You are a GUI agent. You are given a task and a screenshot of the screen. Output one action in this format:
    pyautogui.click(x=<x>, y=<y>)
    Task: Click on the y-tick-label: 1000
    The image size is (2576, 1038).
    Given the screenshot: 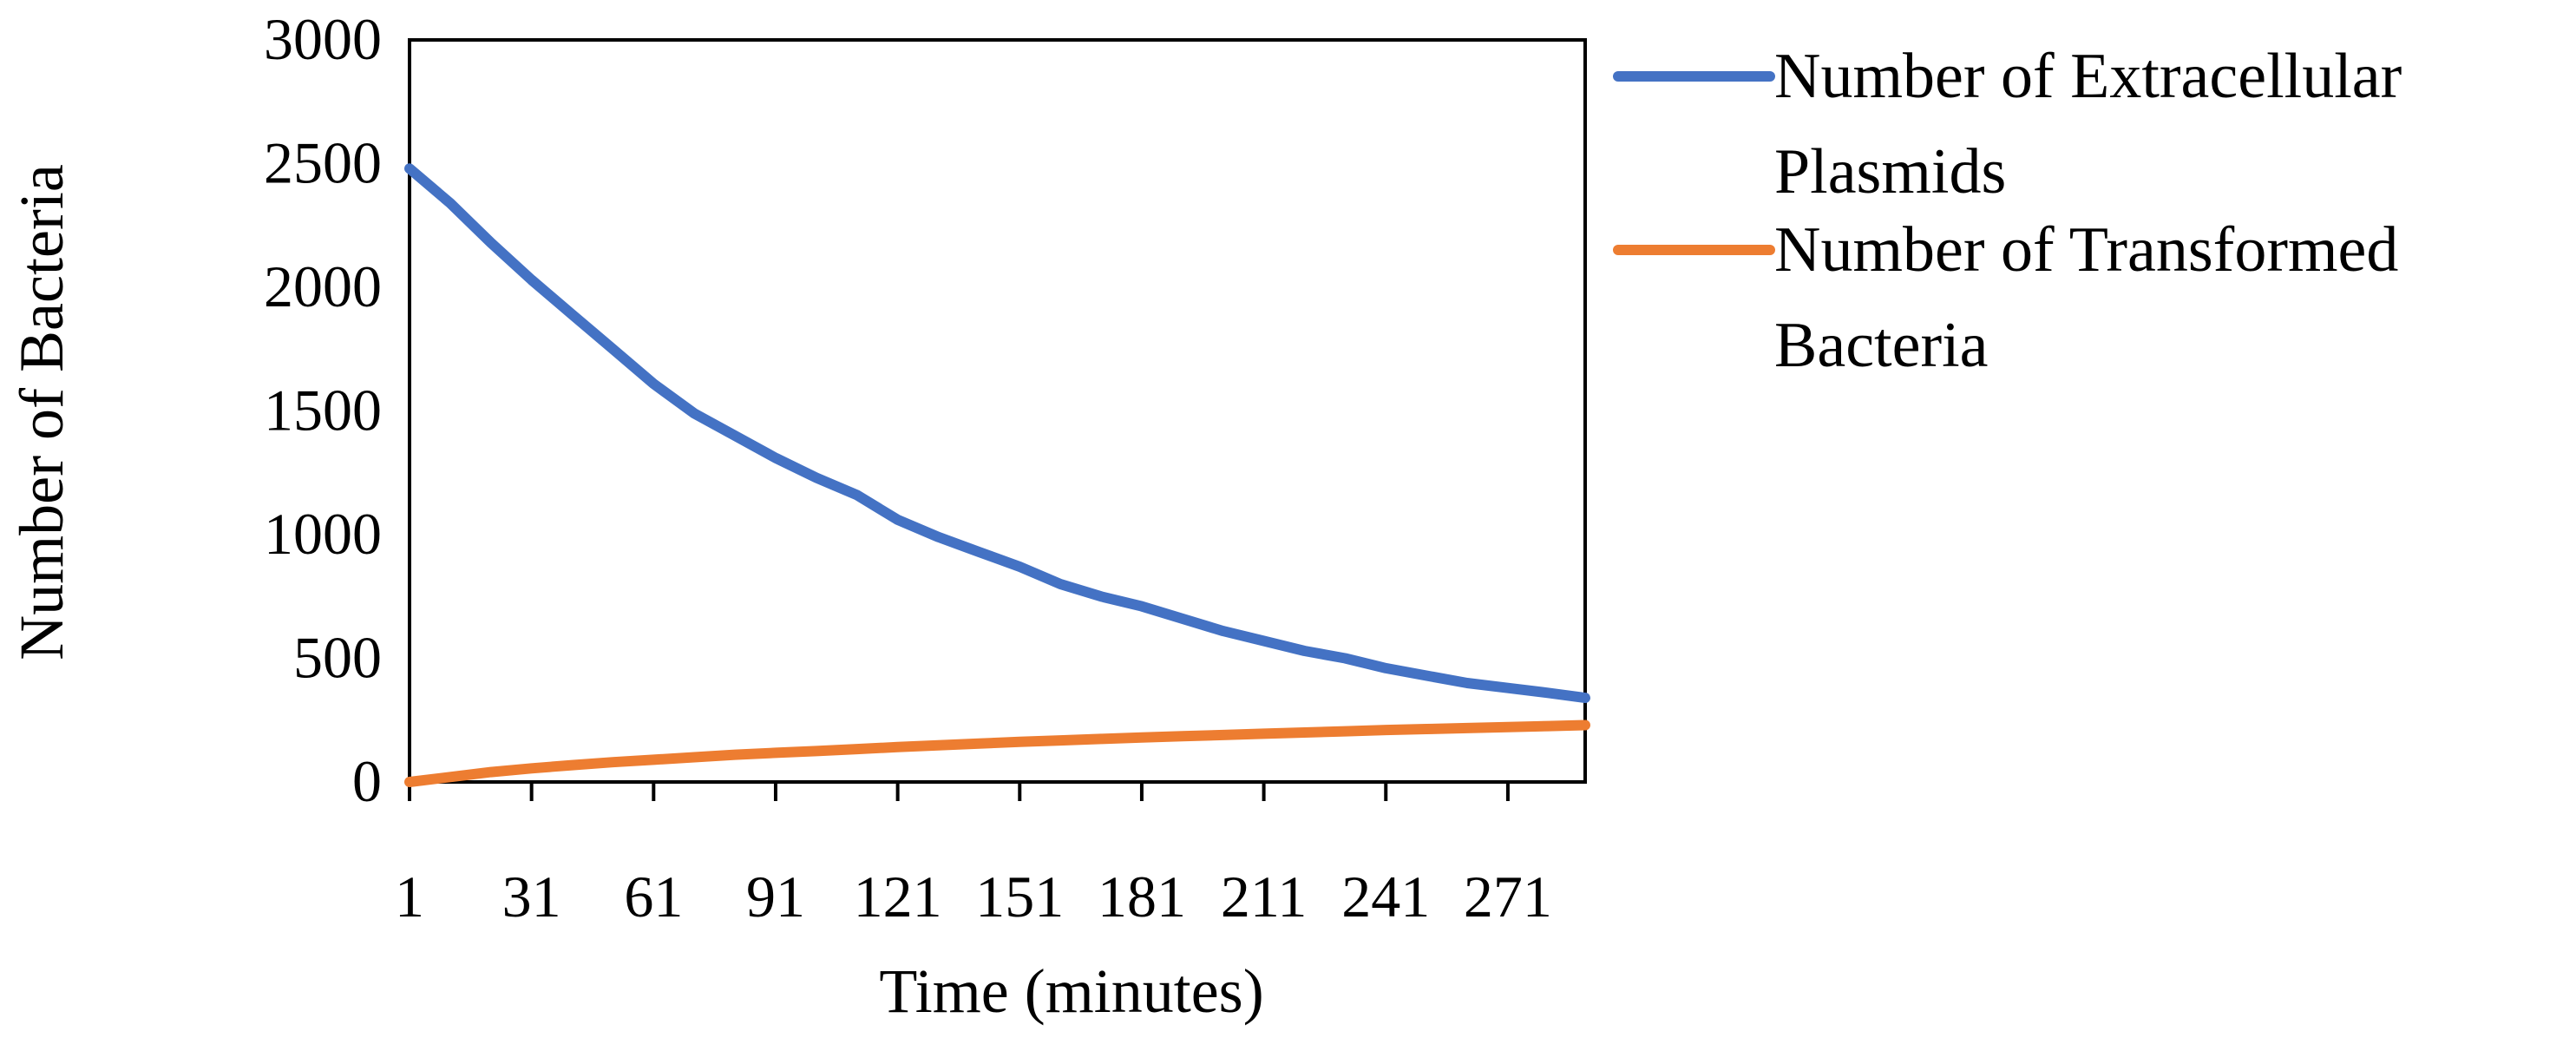 What is the action you would take?
    pyautogui.click(x=323, y=534)
    